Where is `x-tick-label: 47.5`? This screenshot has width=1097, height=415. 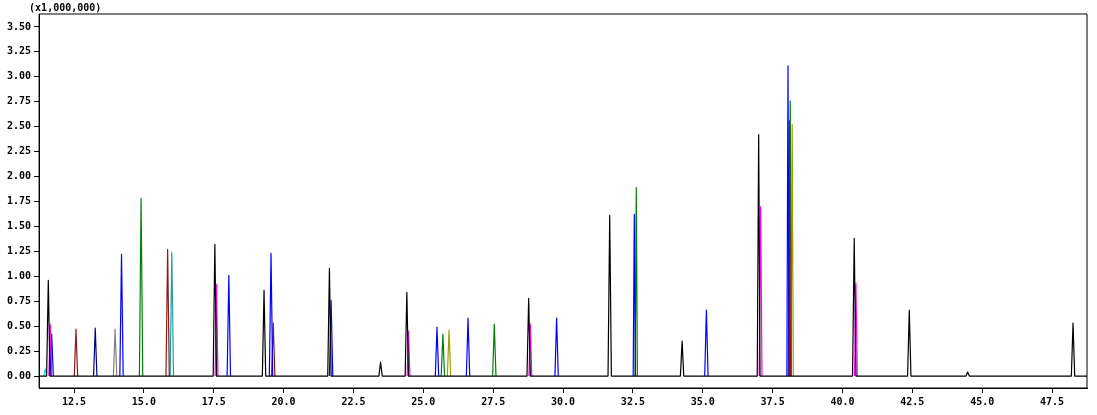 x-tick-label: 47.5 is located at coordinates (1052, 401).